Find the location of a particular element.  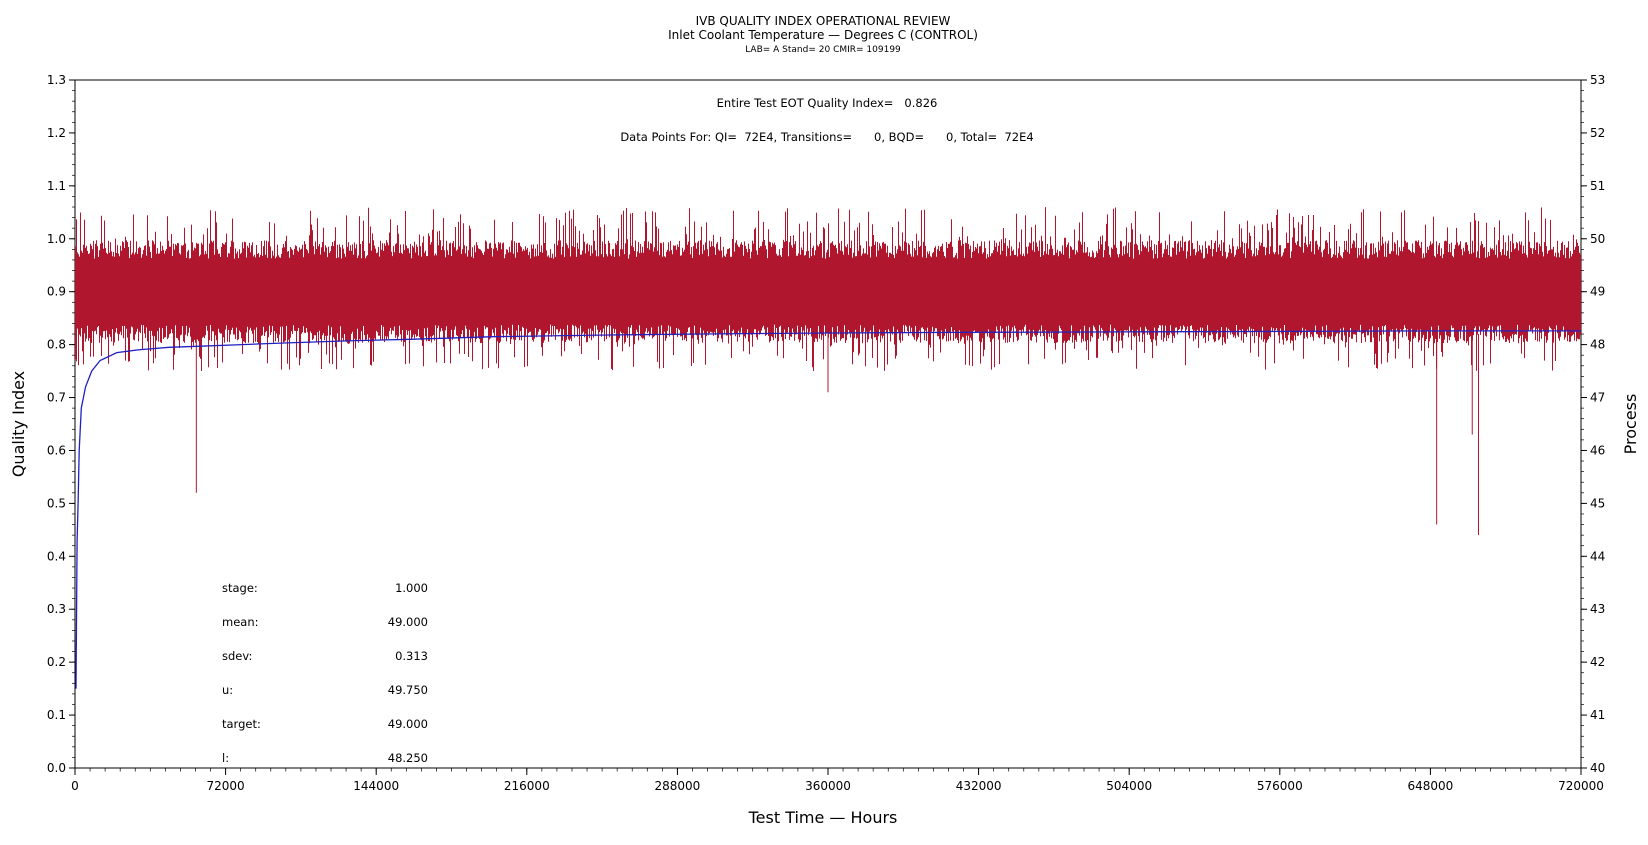

y2-tick-label: 41 is located at coordinates (1597, 715).